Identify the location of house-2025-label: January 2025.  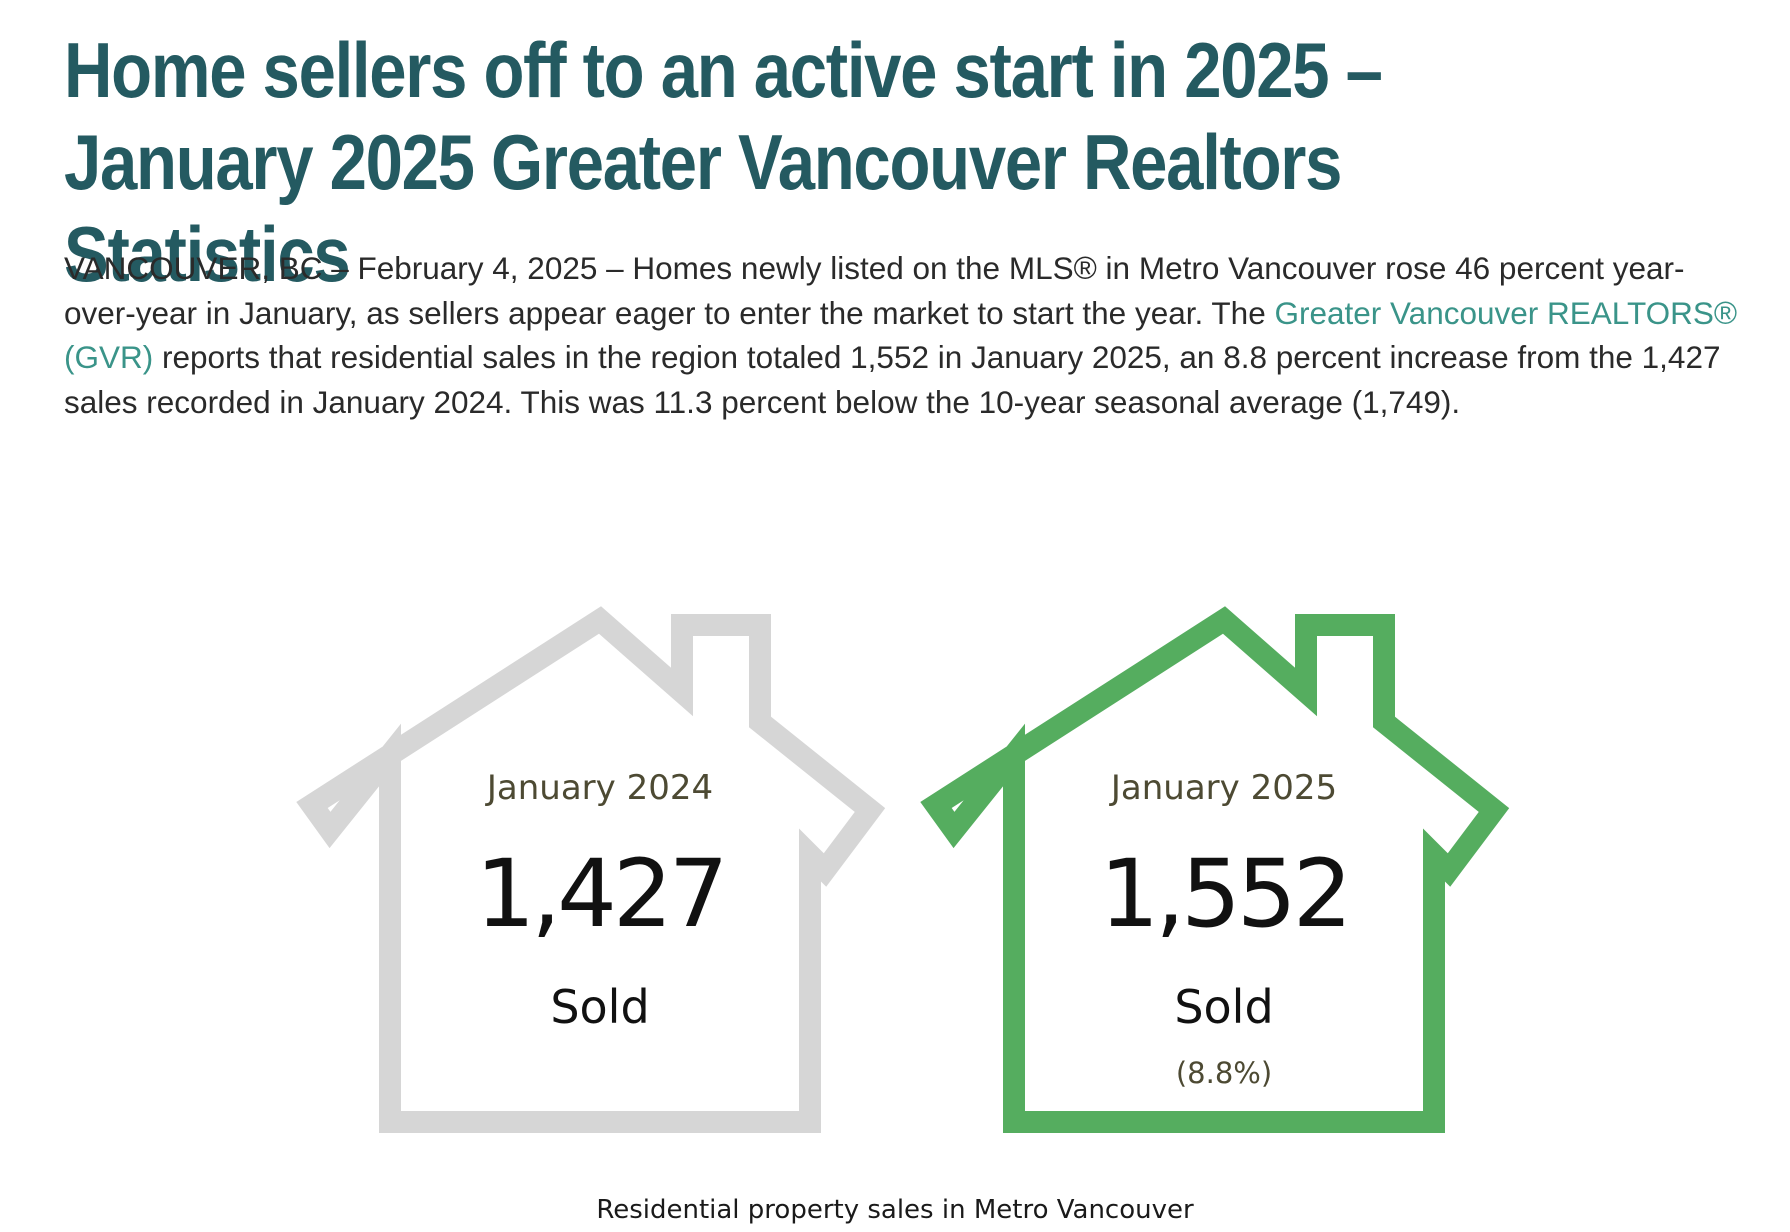
(1224, 788).